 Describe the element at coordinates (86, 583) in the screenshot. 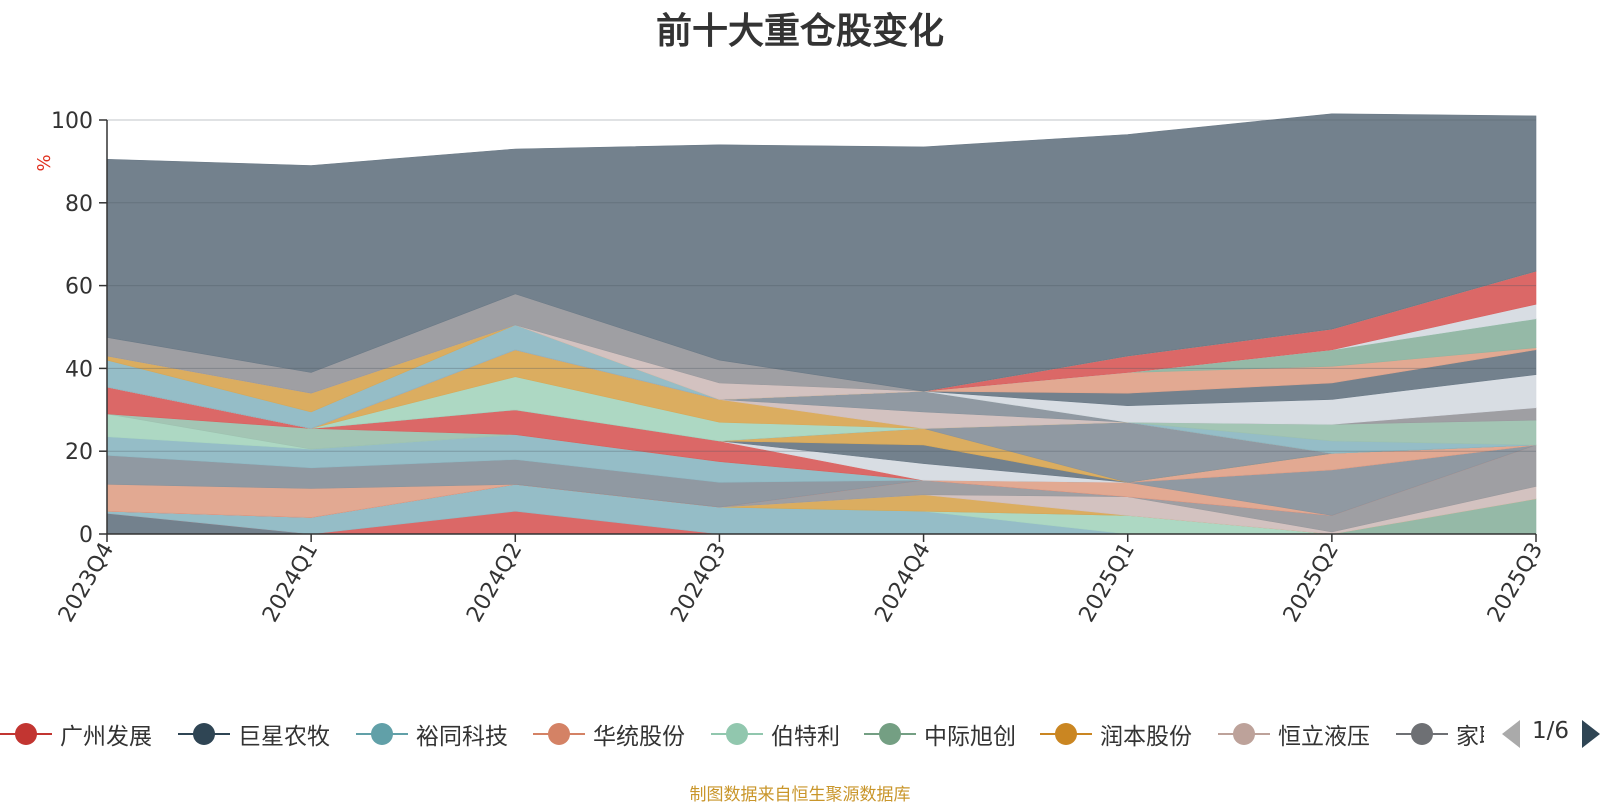

I see `x-tick-label: 2023Q4` at that location.